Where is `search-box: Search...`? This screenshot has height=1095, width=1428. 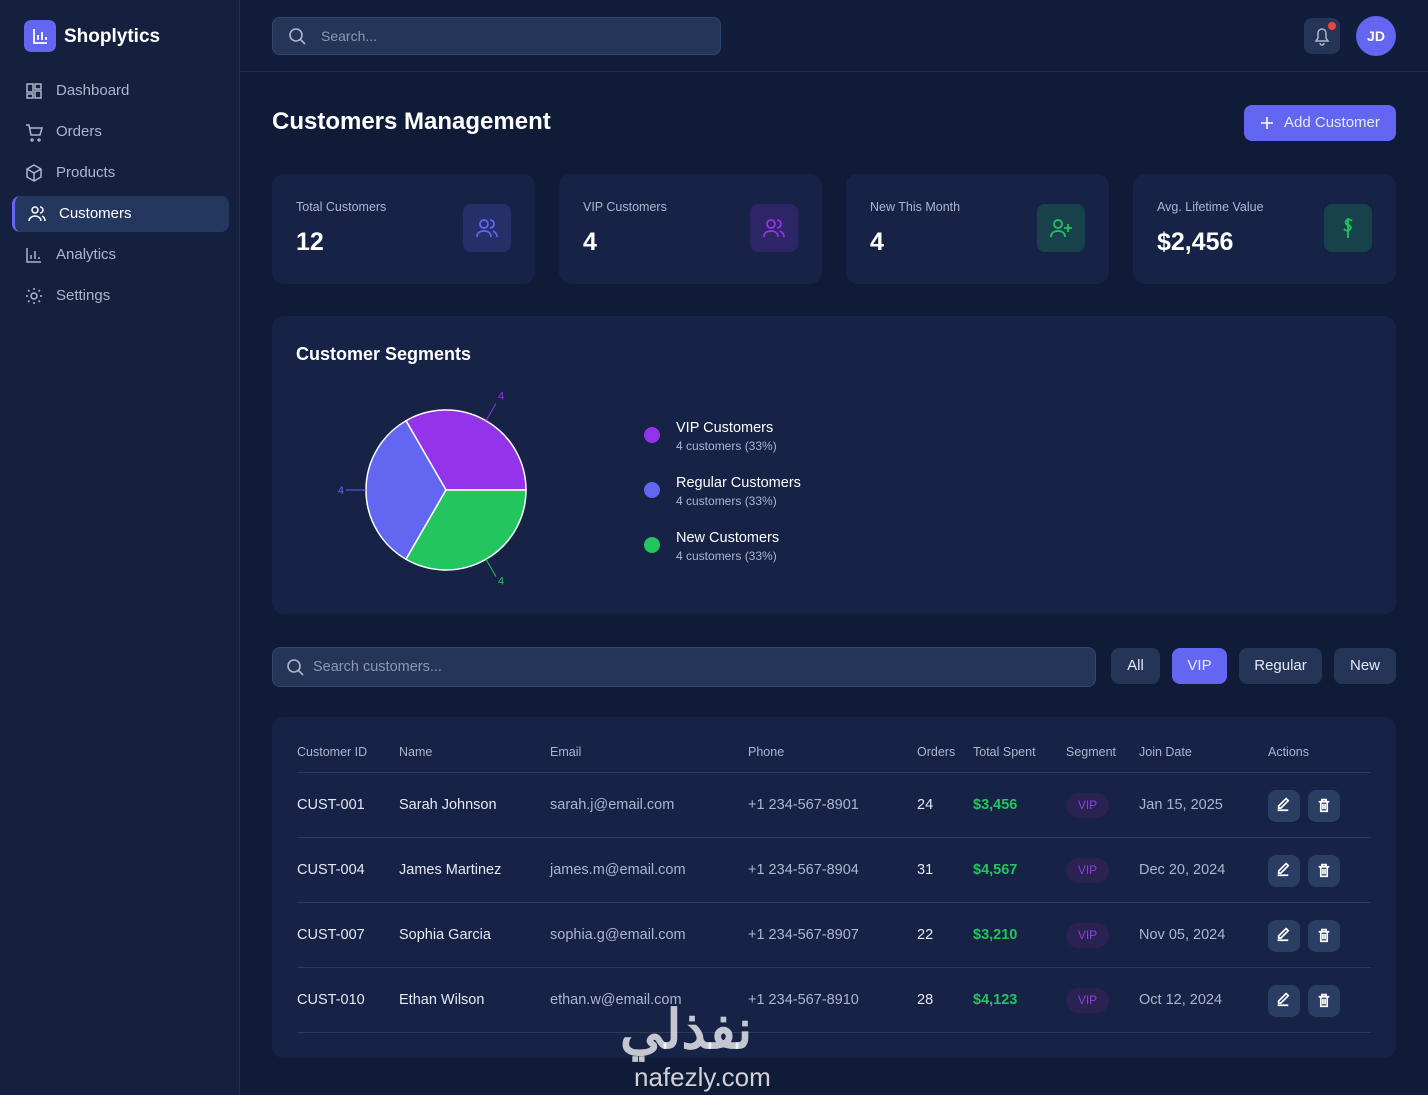
search-box: Search... is located at coordinates (496, 36).